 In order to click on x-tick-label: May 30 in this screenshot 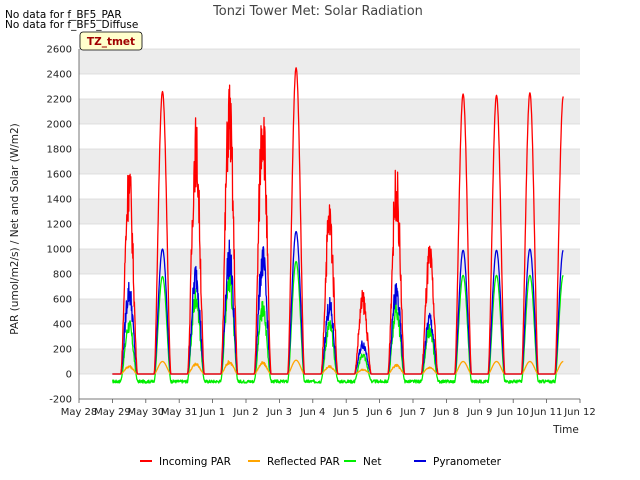, I will do `click(146, 412)`.